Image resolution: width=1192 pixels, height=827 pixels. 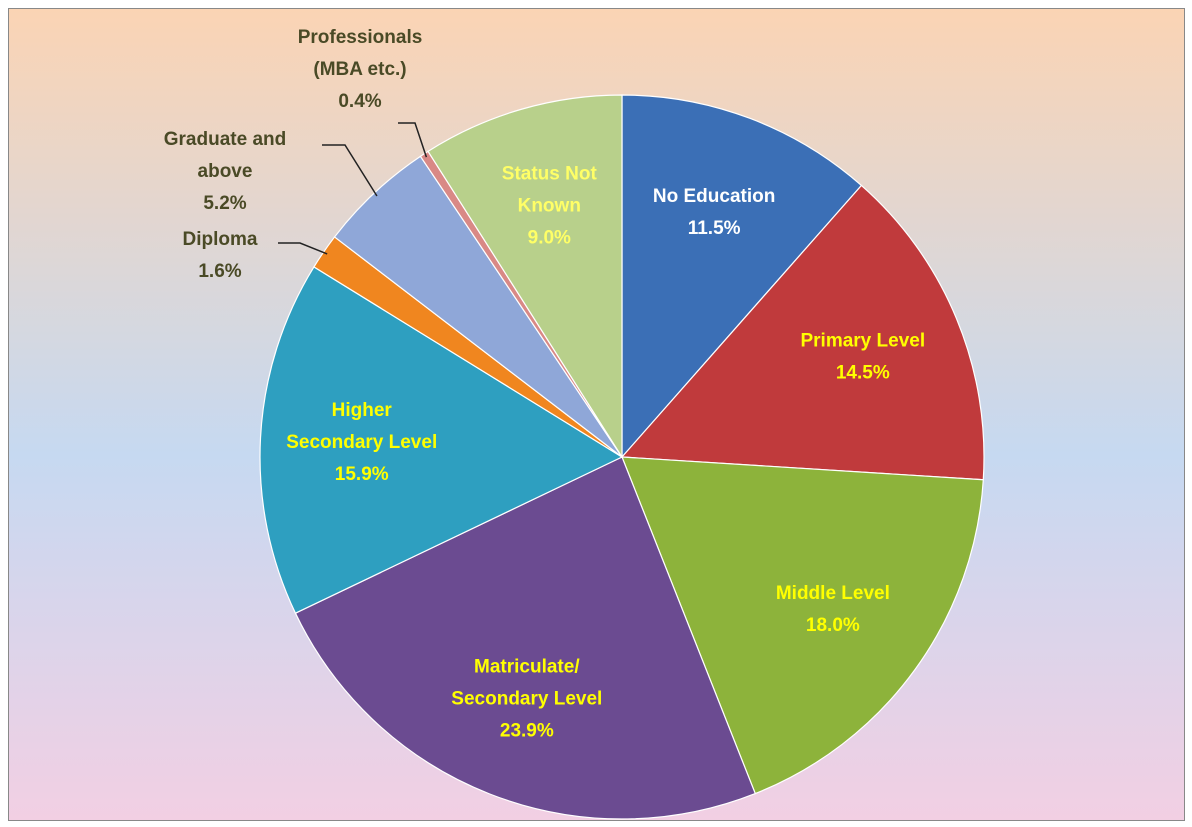 What do you see at coordinates (526, 683) in the screenshot?
I see `slice-label: Matriculate/Secondary Level` at bounding box center [526, 683].